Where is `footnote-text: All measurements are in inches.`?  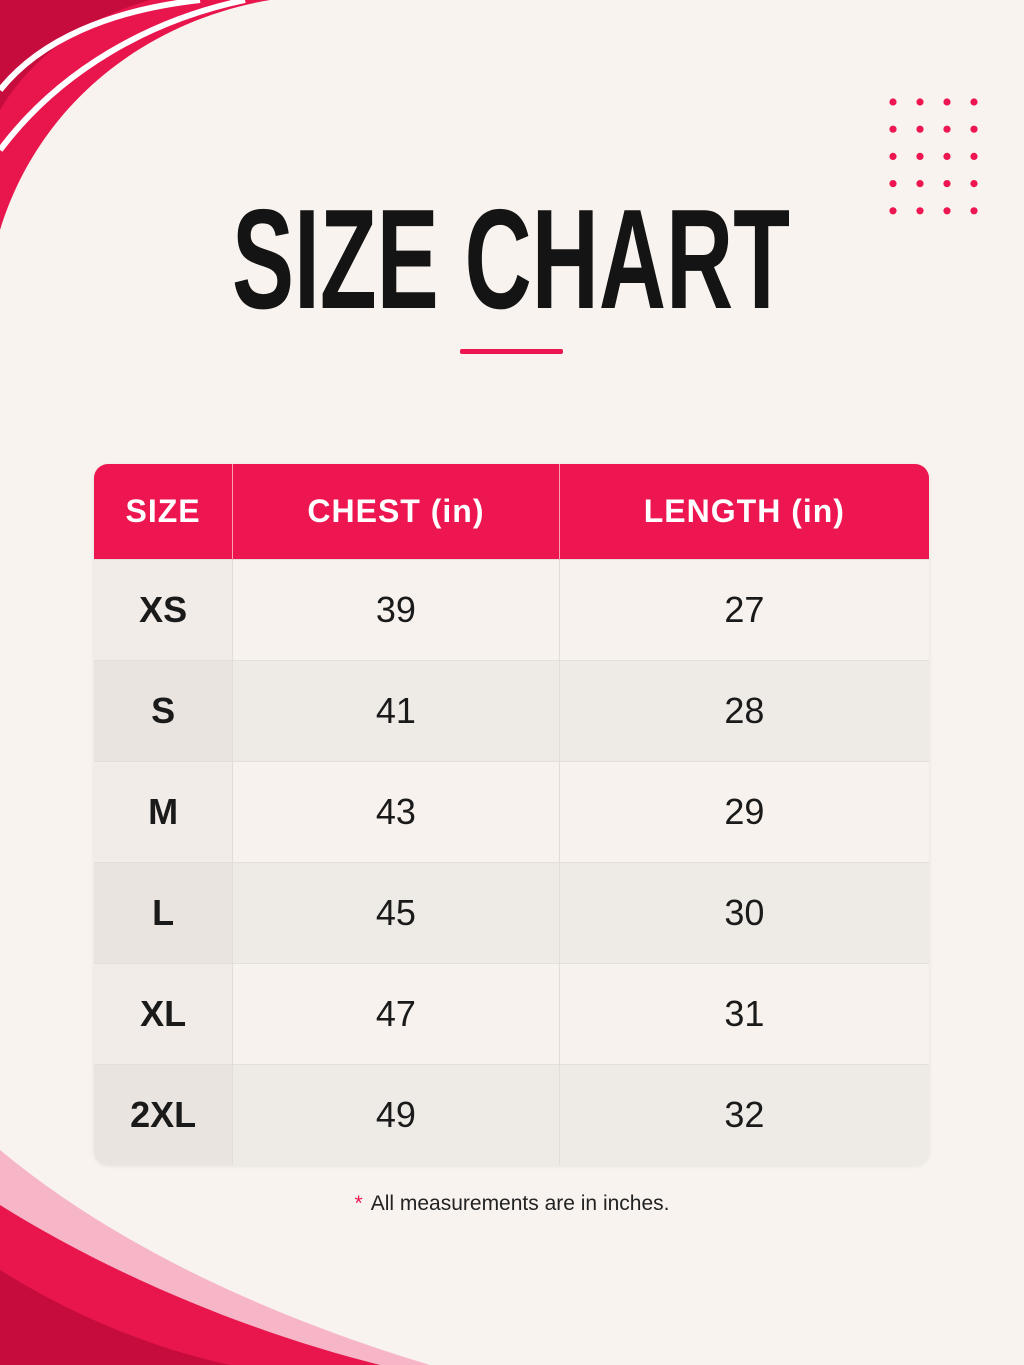 footnote-text: All measurements are in inches. is located at coordinates (520, 1203).